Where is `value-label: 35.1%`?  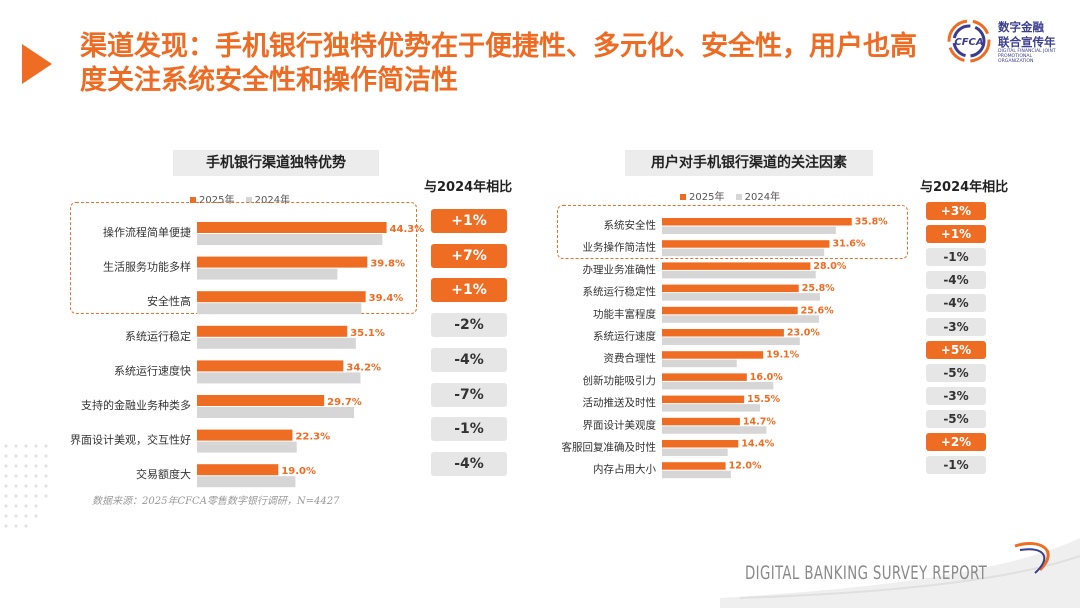 value-label: 35.1% is located at coordinates (367, 333).